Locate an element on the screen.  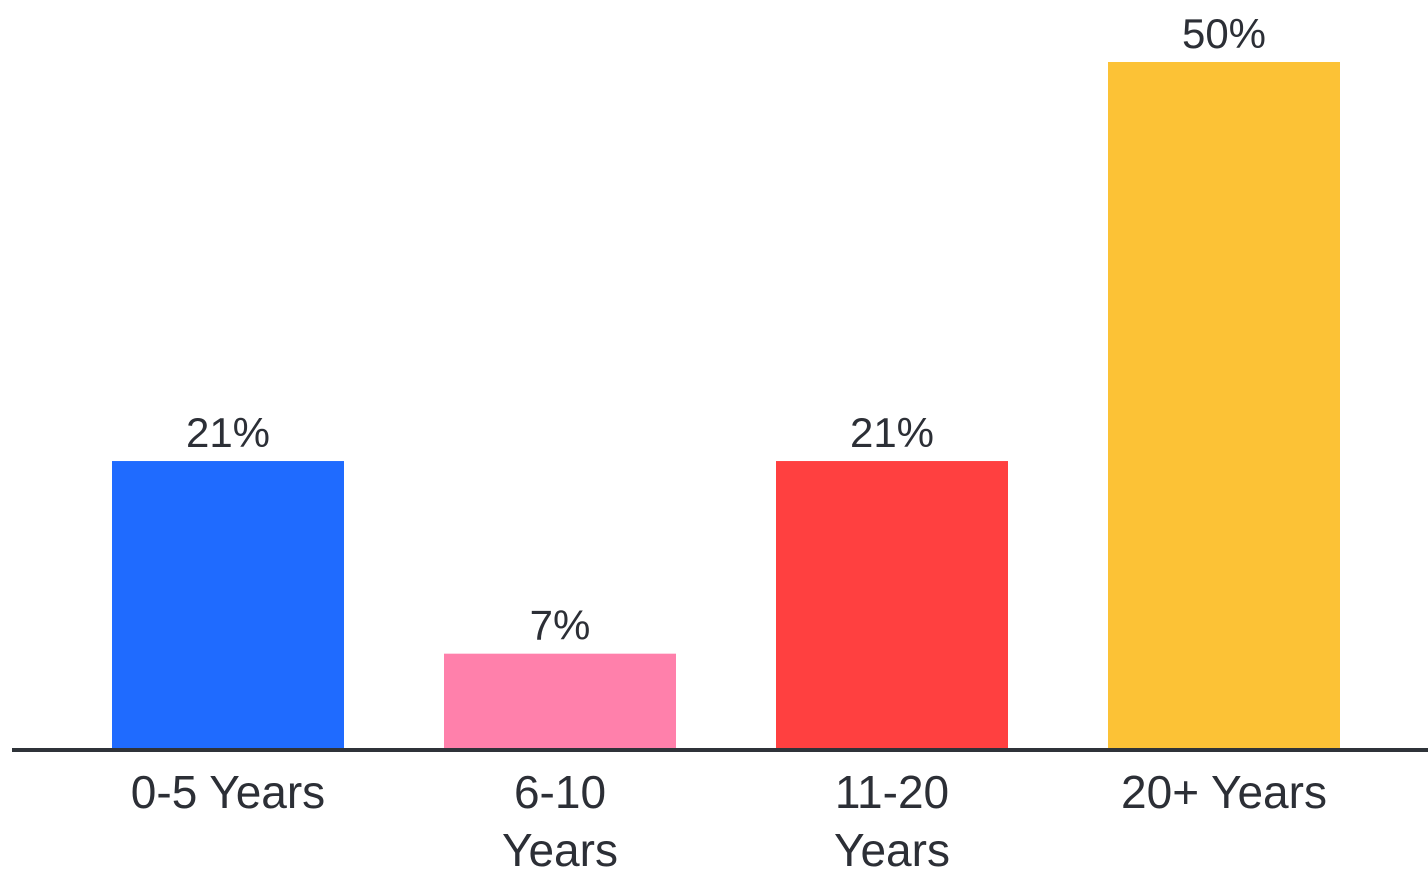
category-label-1: 6-10 Years is located at coordinates (560, 818).